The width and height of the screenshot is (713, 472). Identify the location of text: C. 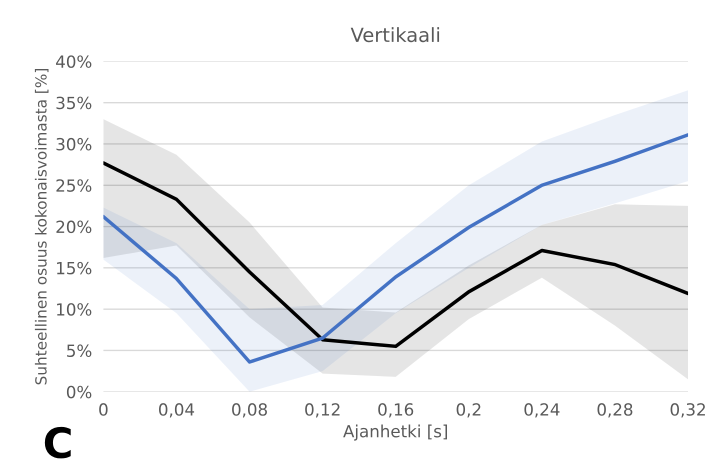
(57, 442).